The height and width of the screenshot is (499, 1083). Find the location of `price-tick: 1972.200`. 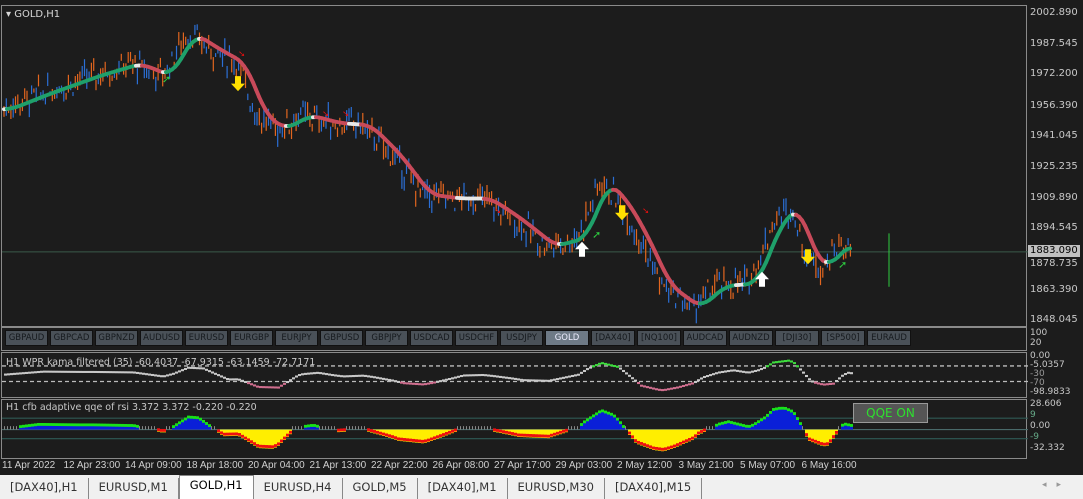

price-tick: 1972.200 is located at coordinates (1054, 74).